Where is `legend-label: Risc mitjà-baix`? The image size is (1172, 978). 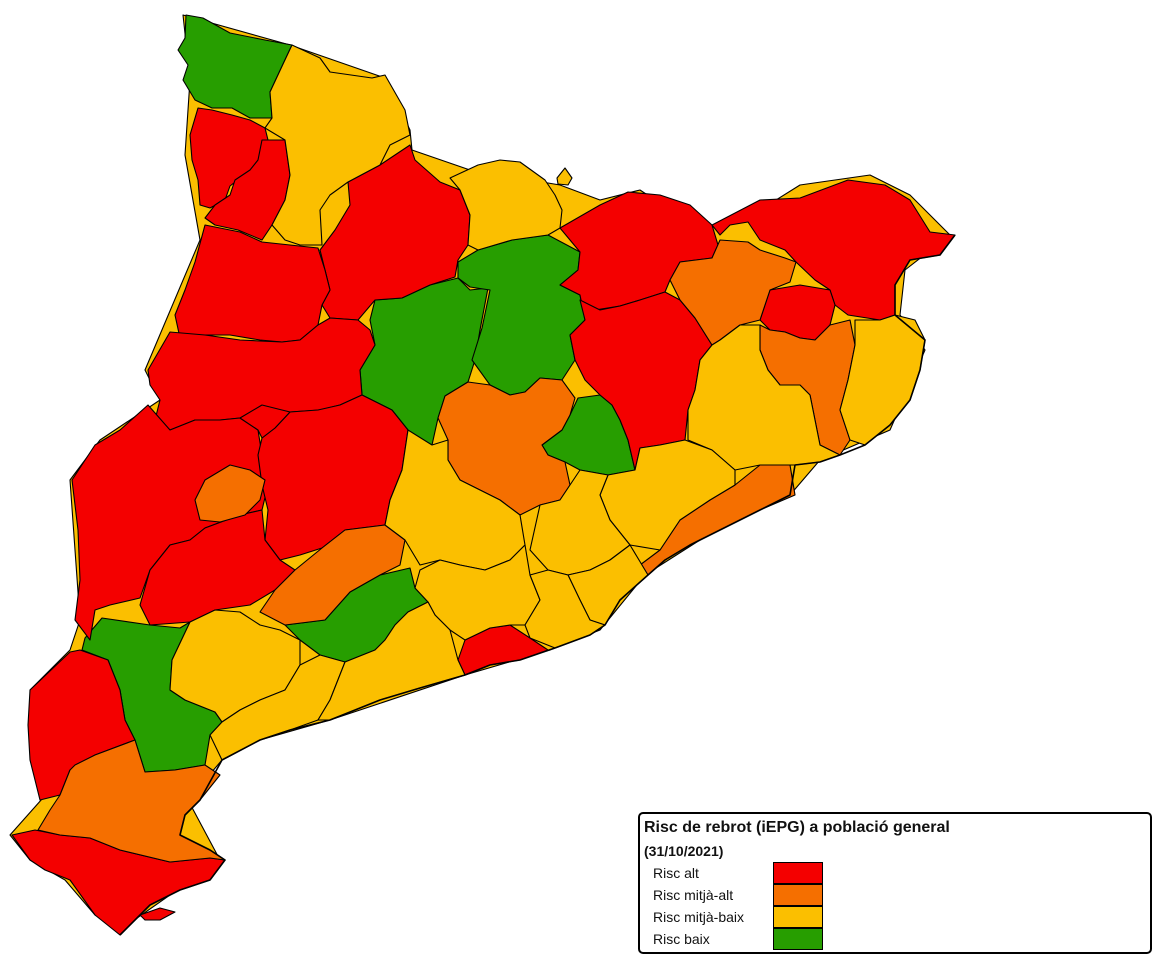 legend-label: Risc mitjà-baix is located at coordinates (699, 917).